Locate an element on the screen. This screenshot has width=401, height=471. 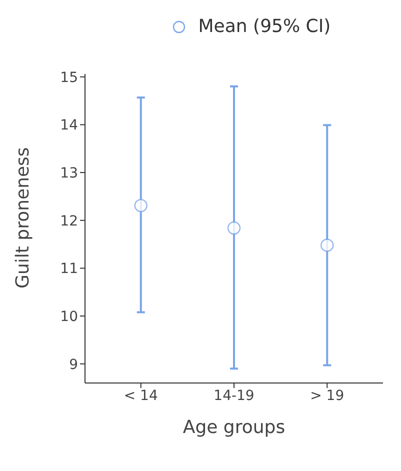
y-tick-label: 9 is located at coordinates (73, 364).